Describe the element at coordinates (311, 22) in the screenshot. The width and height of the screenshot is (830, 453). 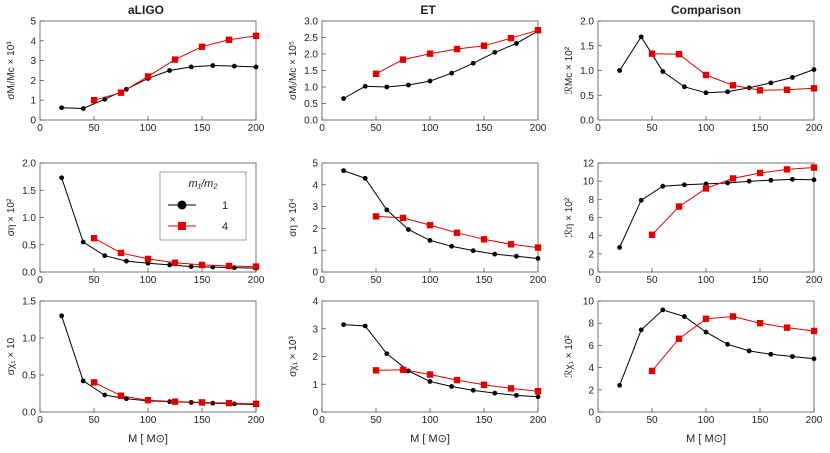
I see `y-tick-label: 3.0` at that location.